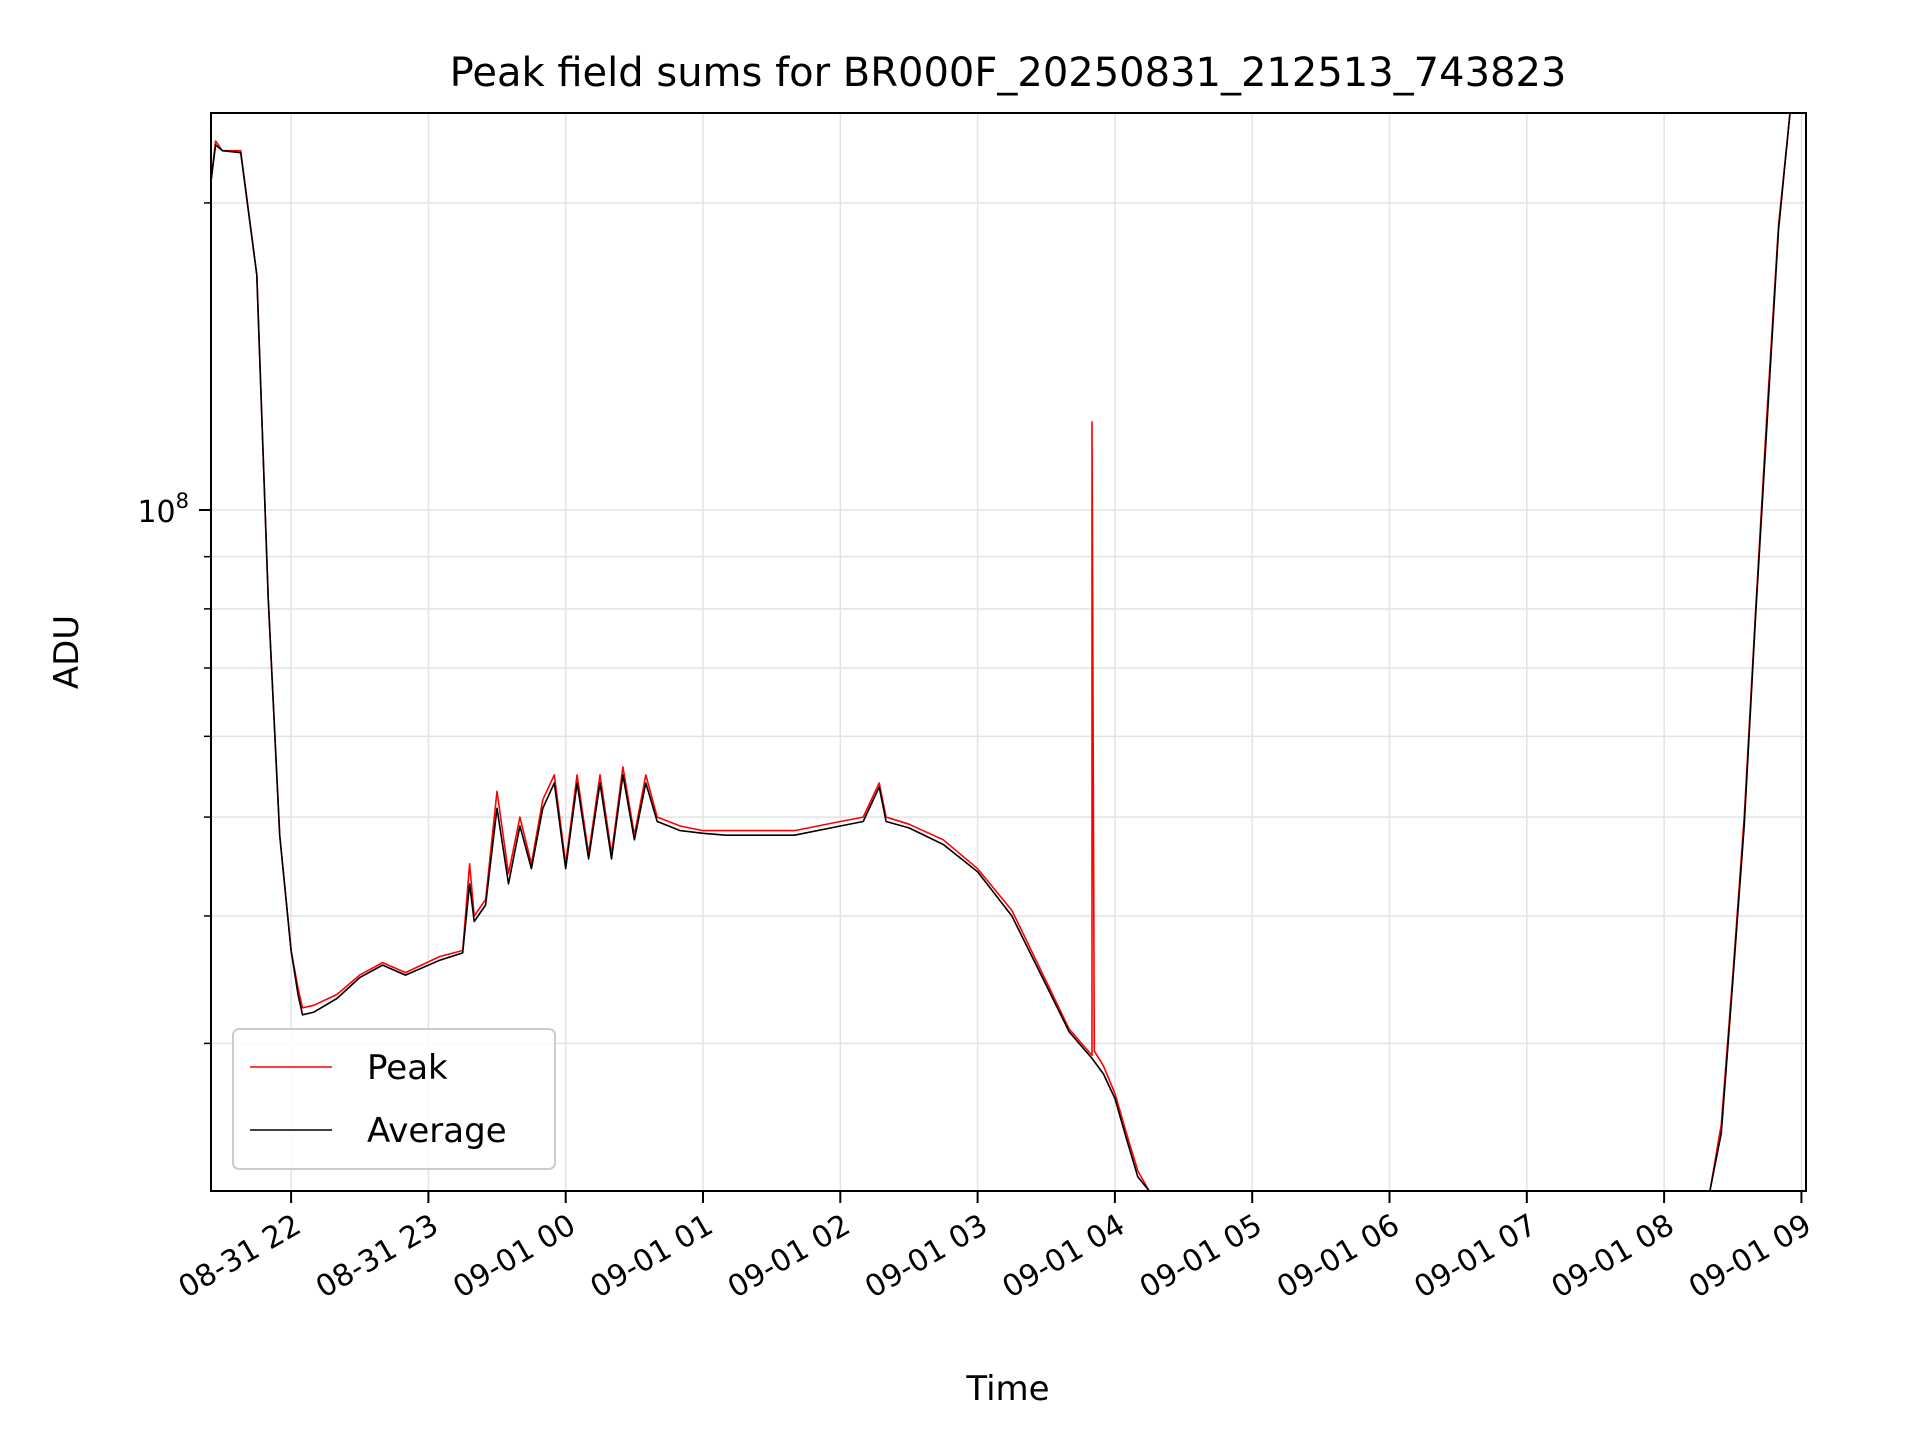 The image size is (1920, 1440). I want to click on y-tick-label: 108, so click(163, 509).